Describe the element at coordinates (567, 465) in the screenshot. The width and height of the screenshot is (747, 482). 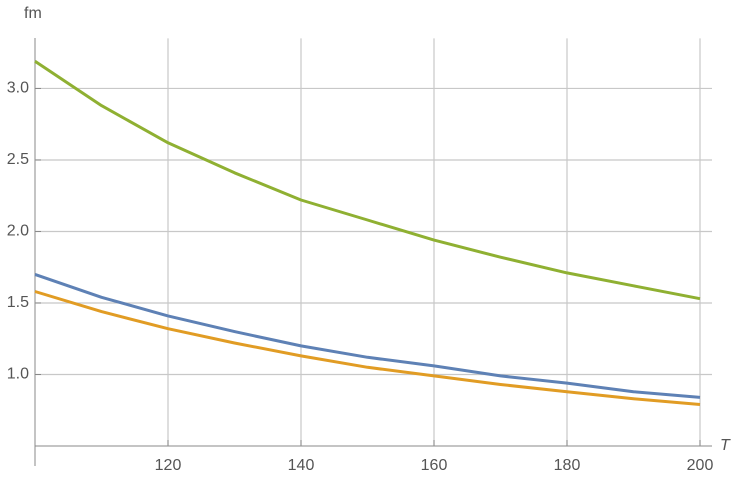
I see `x-tick-label: 180` at that location.